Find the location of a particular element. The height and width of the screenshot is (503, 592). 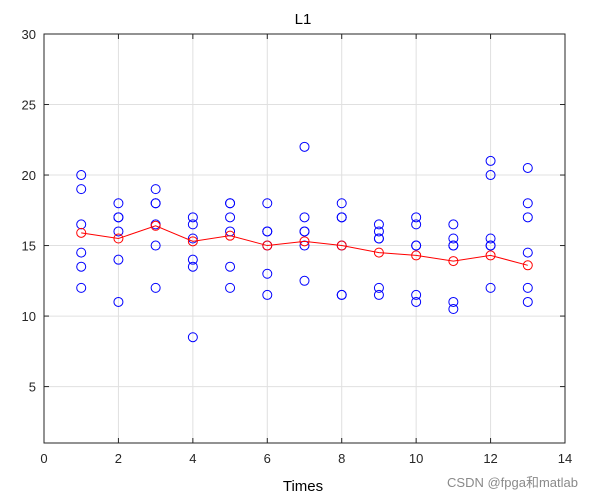

watermark: CSDN @fpga和matlab is located at coordinates (512, 482).